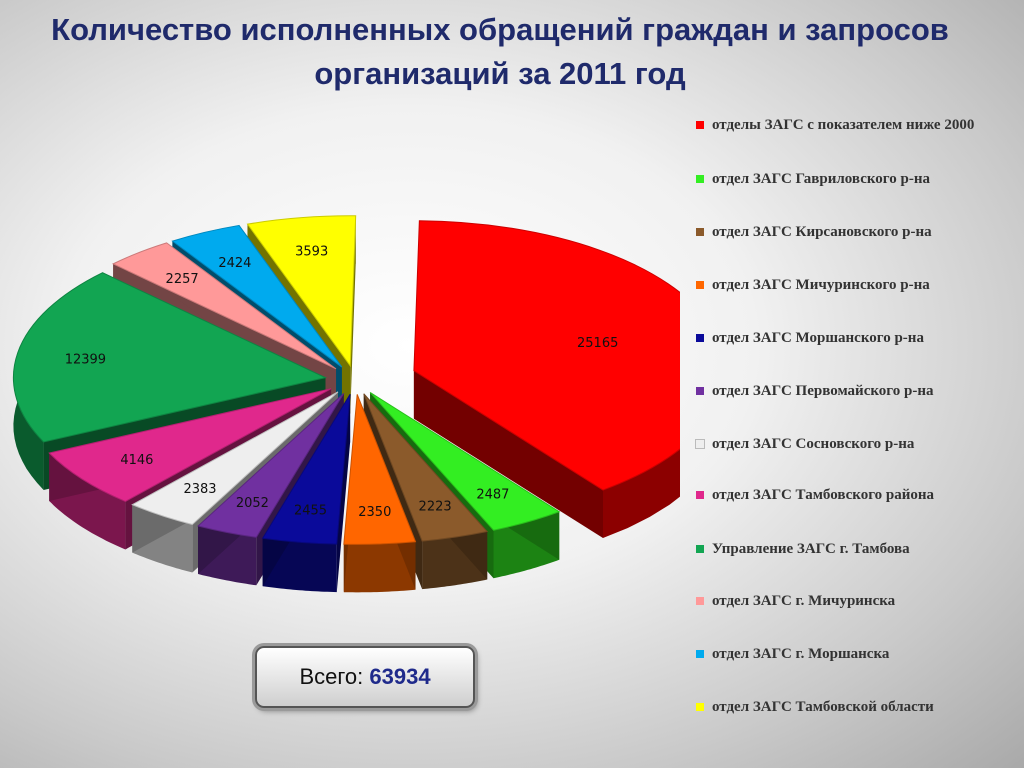  I want to click on legend-label: отдел ЗАГС Моршанского р-на, so click(818, 338).